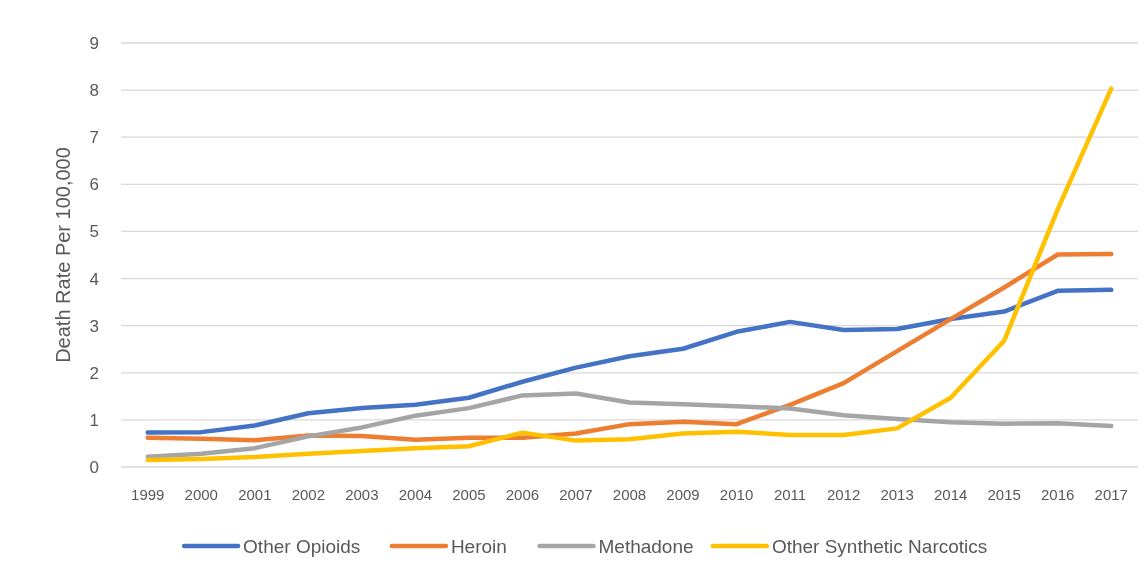 The height and width of the screenshot is (574, 1148). Describe the element at coordinates (415, 494) in the screenshot. I see `x-tick-label: 2004` at that location.